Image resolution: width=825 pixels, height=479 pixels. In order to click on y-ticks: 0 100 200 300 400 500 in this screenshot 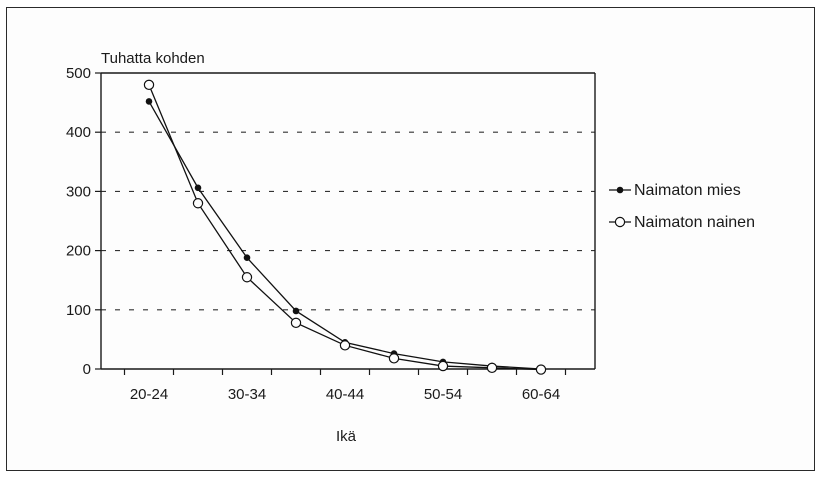, I will do `click(83, 221)`.